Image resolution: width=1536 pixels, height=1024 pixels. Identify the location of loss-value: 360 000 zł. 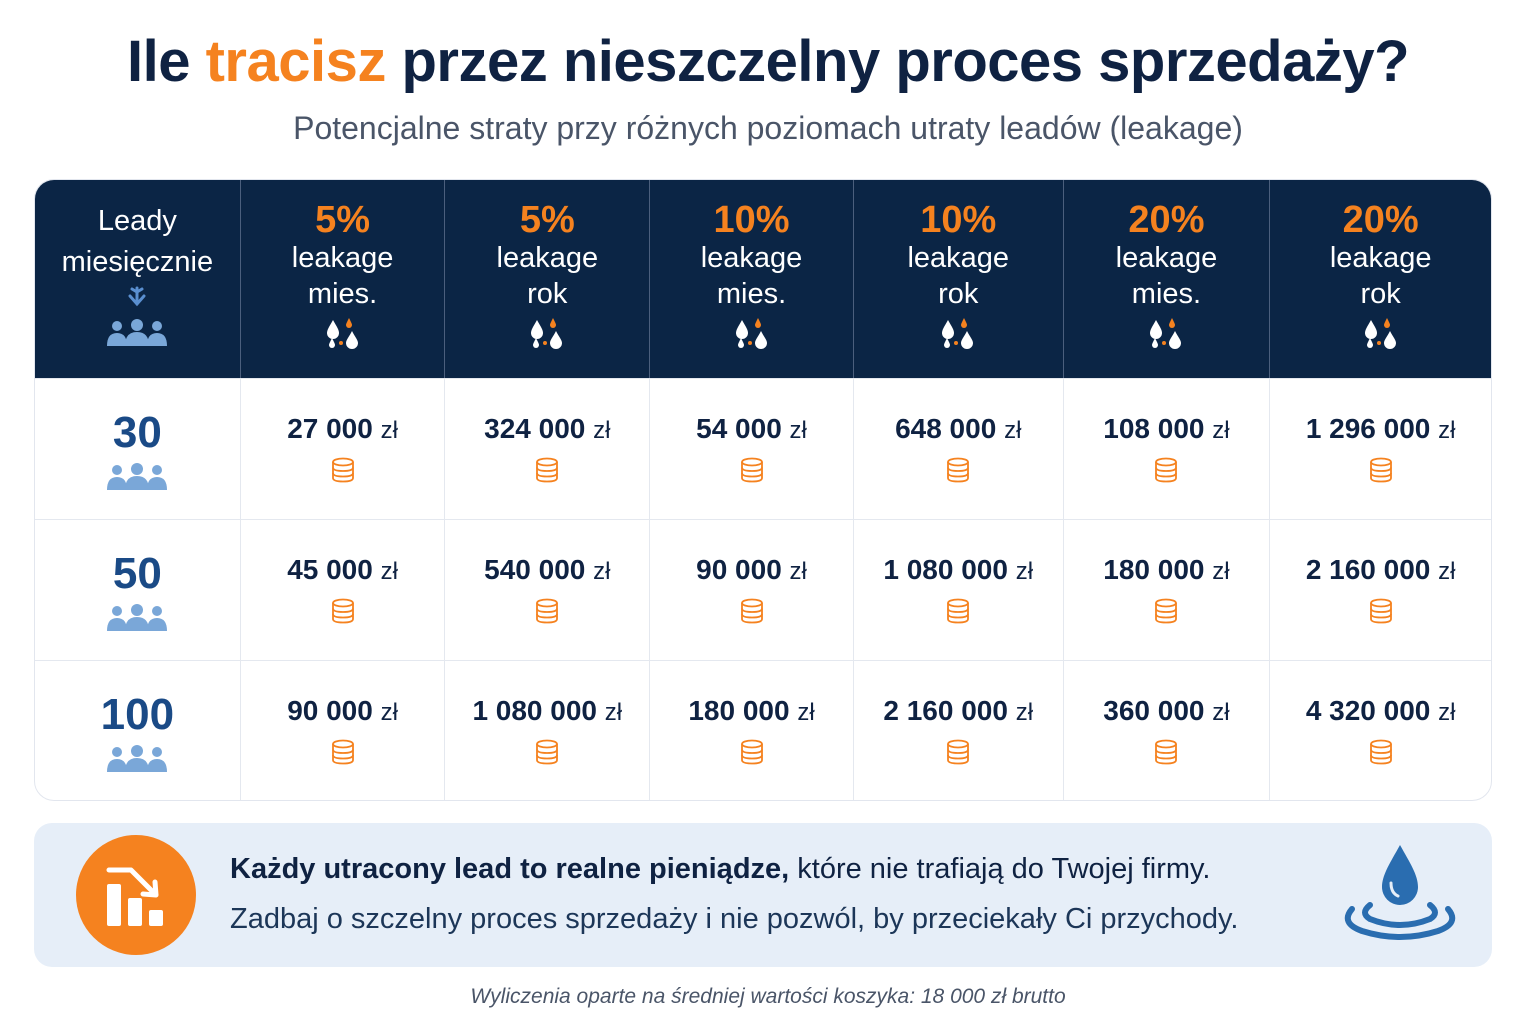
(1166, 712).